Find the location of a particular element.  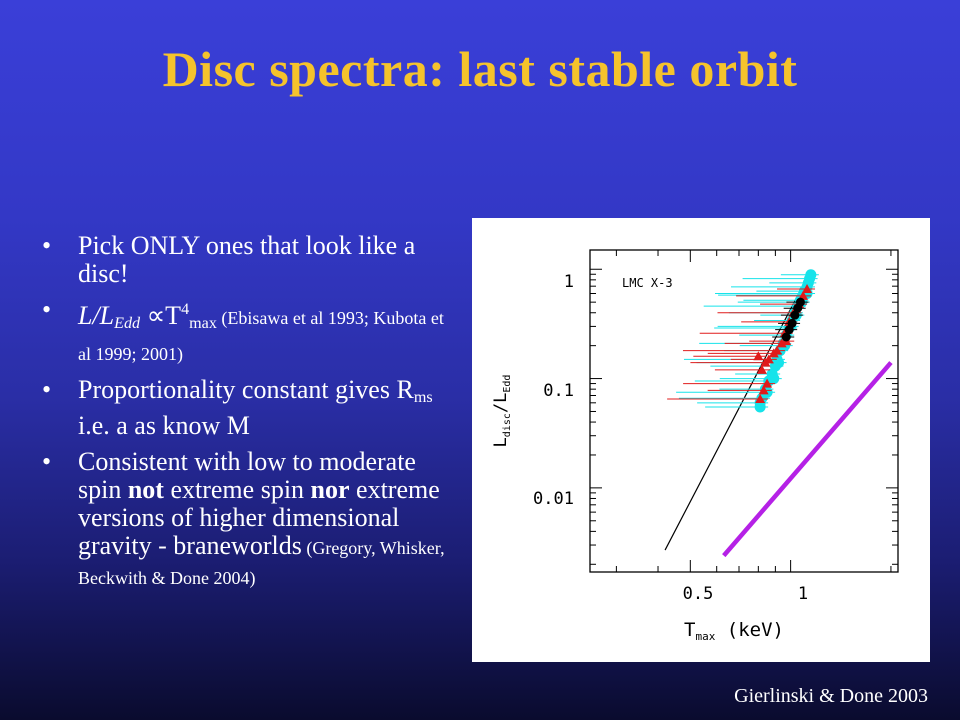

edd-subscript: Edd is located at coordinates (127, 323).